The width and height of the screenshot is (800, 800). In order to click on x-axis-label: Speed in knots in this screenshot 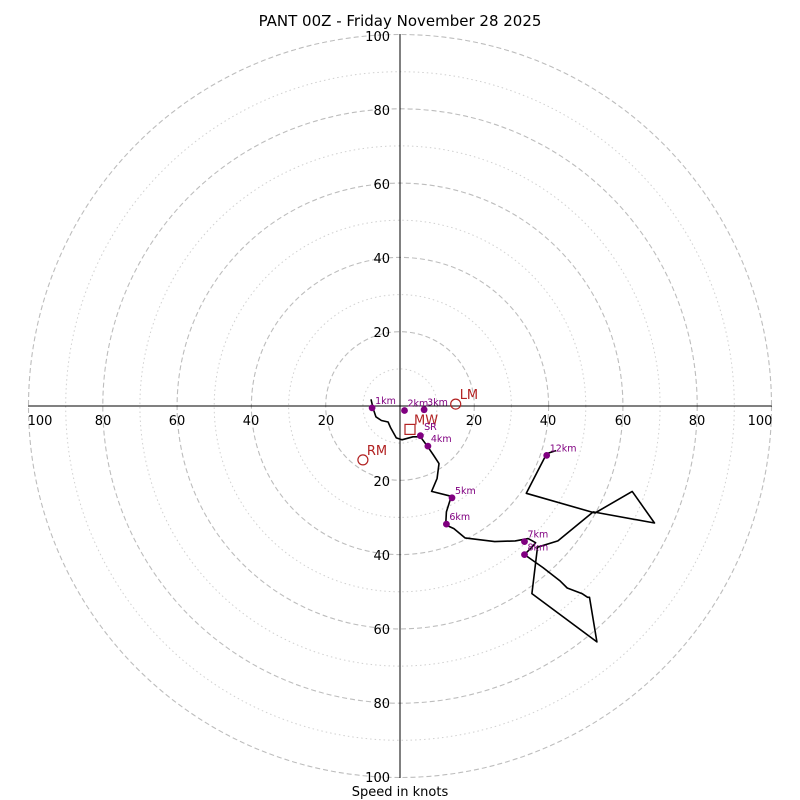, I will do `click(400, 792)`.